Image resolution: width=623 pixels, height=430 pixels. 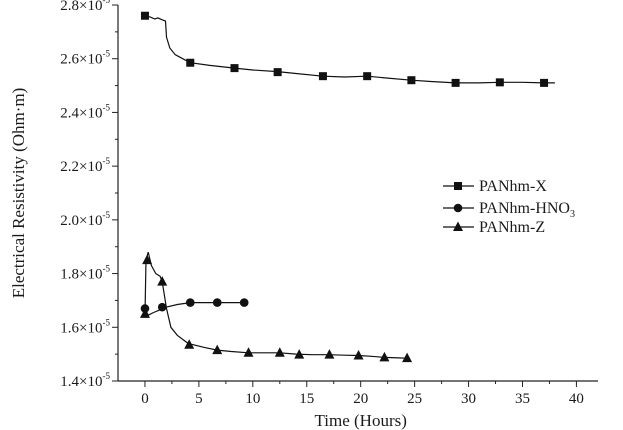 I want to click on series-triangle, so click(x=276, y=307).